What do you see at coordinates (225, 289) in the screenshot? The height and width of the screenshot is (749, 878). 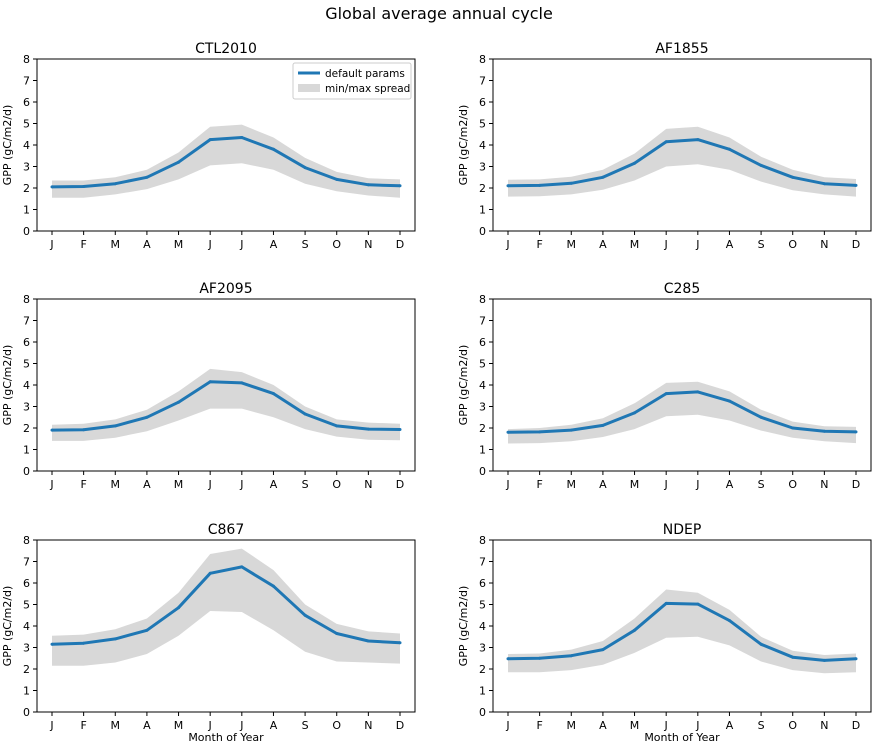 I see `panel-title: AF2095` at bounding box center [225, 289].